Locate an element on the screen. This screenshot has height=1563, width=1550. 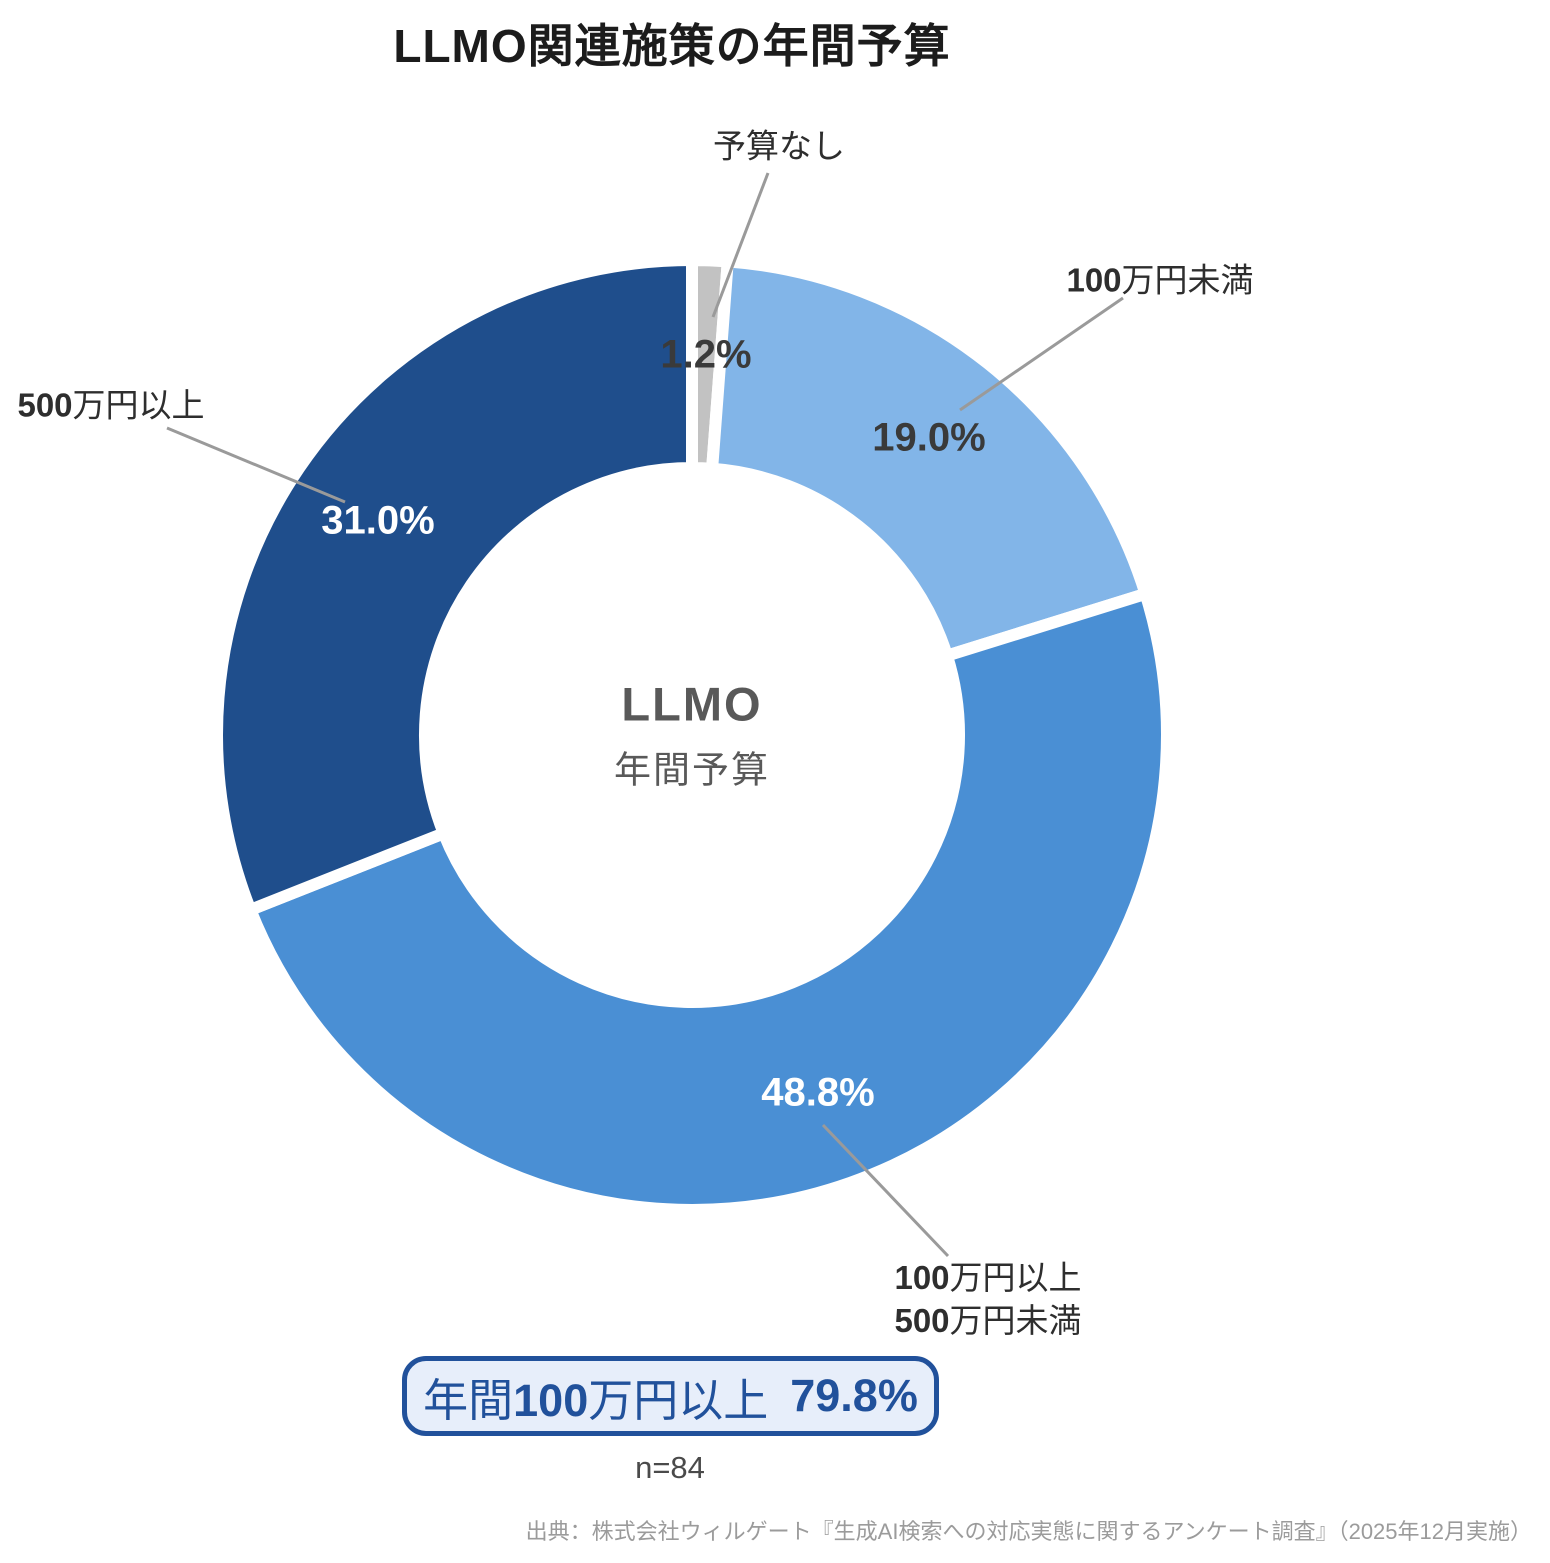
segment-percent-no-budget: 1.2% is located at coordinates (706, 354).